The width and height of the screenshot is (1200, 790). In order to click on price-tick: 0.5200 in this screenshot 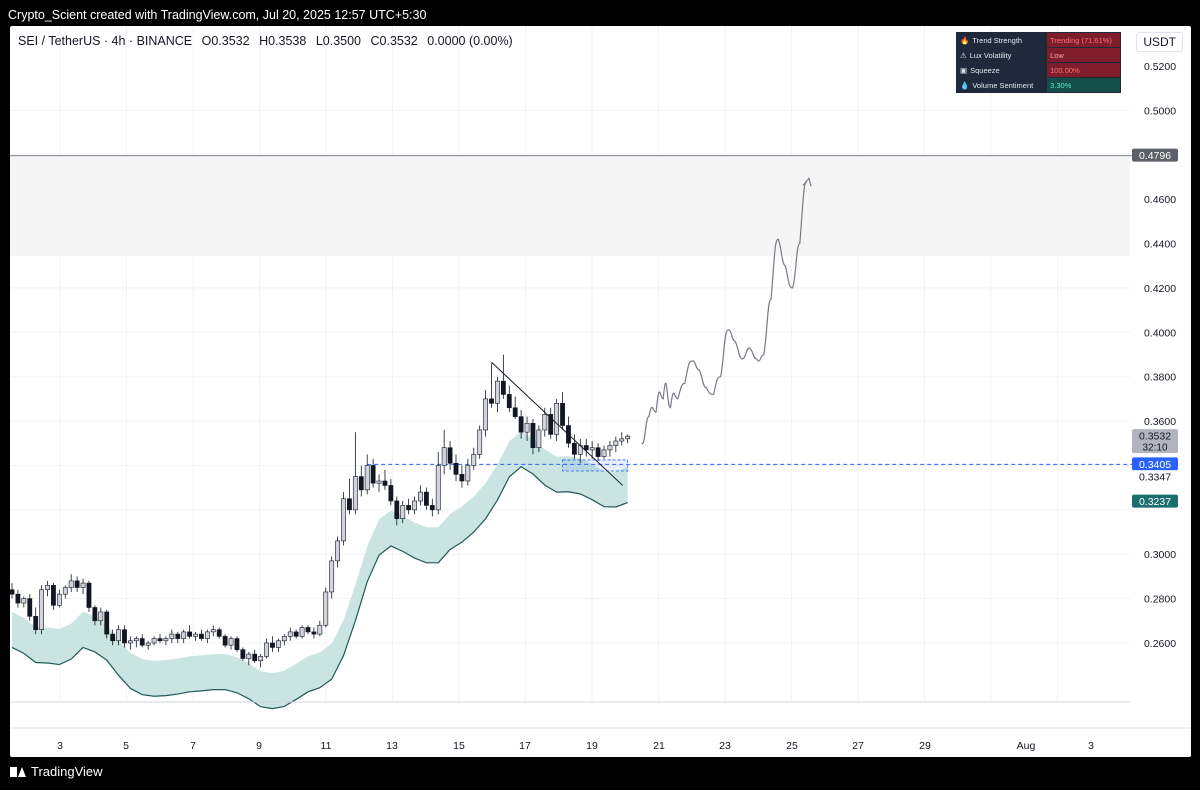, I will do `click(1160, 67)`.